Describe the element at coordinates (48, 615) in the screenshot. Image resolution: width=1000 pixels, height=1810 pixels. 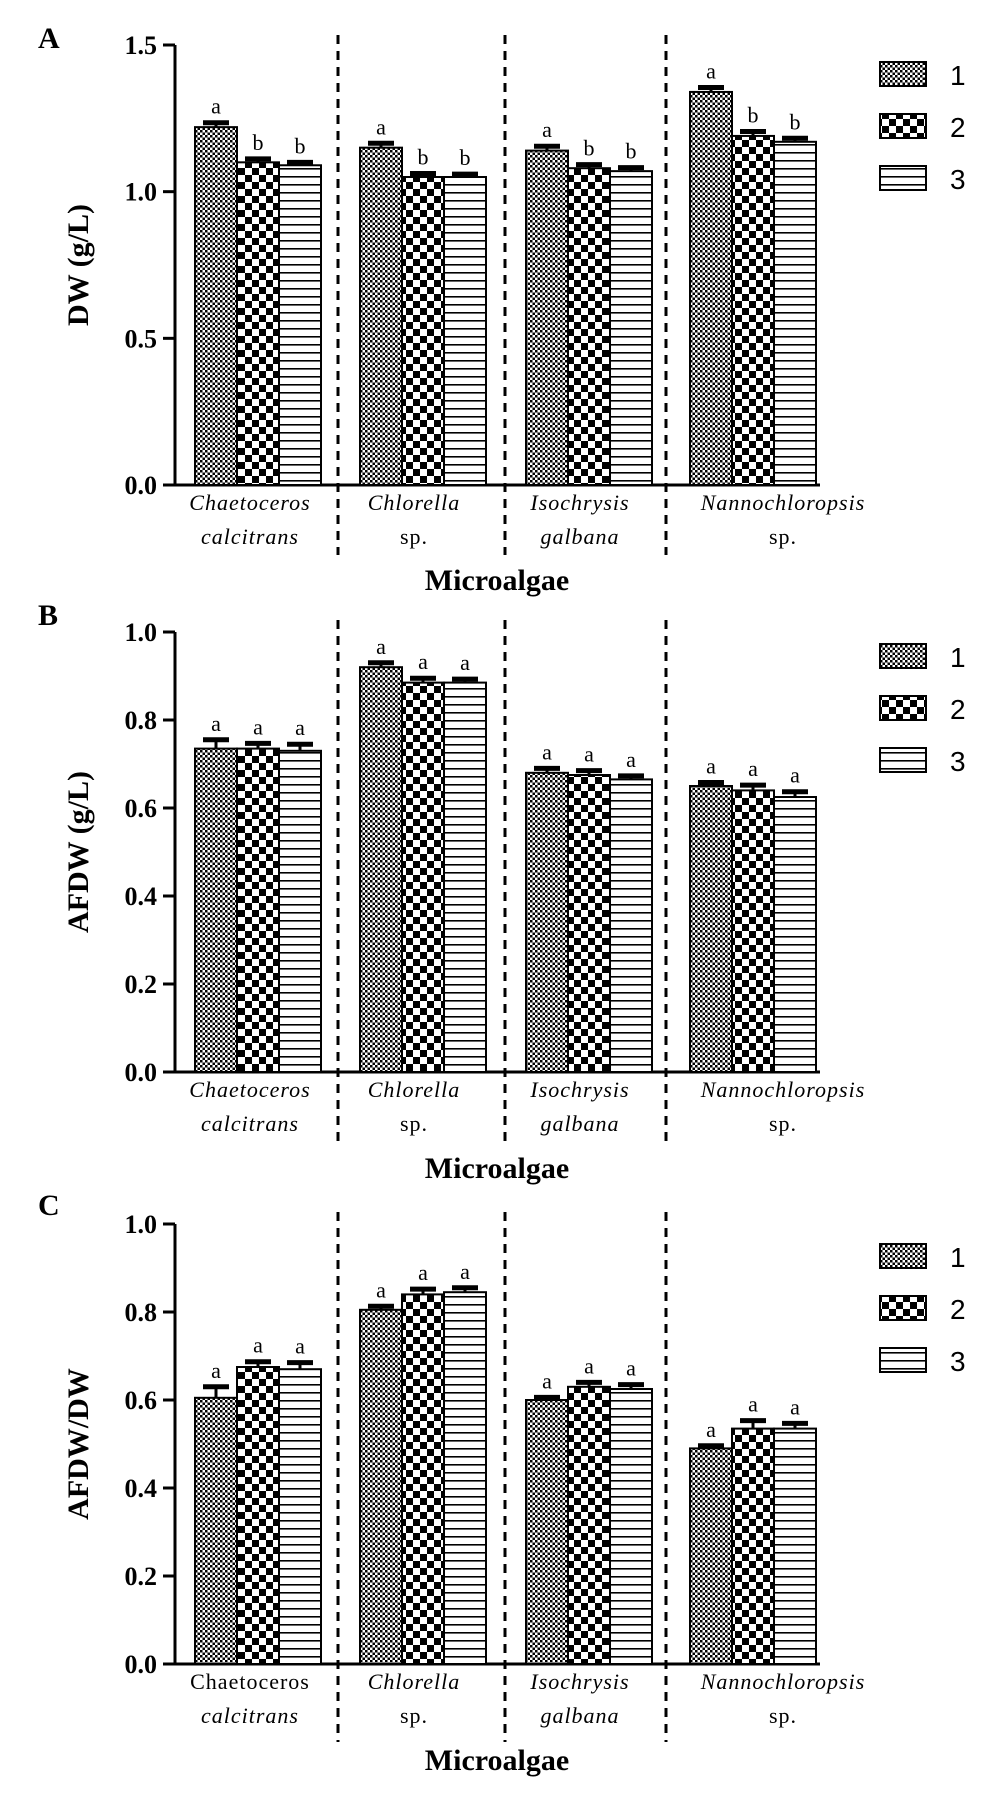
I see `panel-letter: B` at that location.